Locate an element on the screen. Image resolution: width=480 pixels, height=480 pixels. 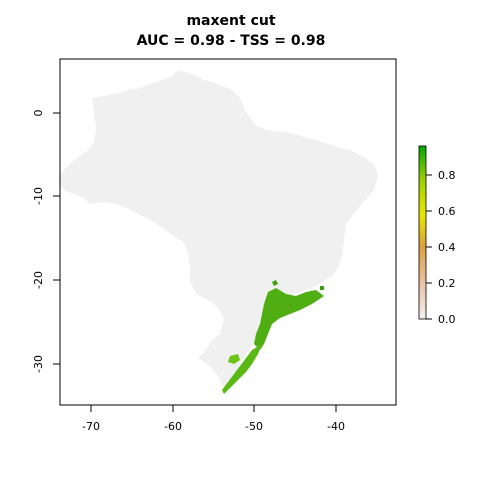
legend-label: 0.6 is located at coordinates (447, 211).